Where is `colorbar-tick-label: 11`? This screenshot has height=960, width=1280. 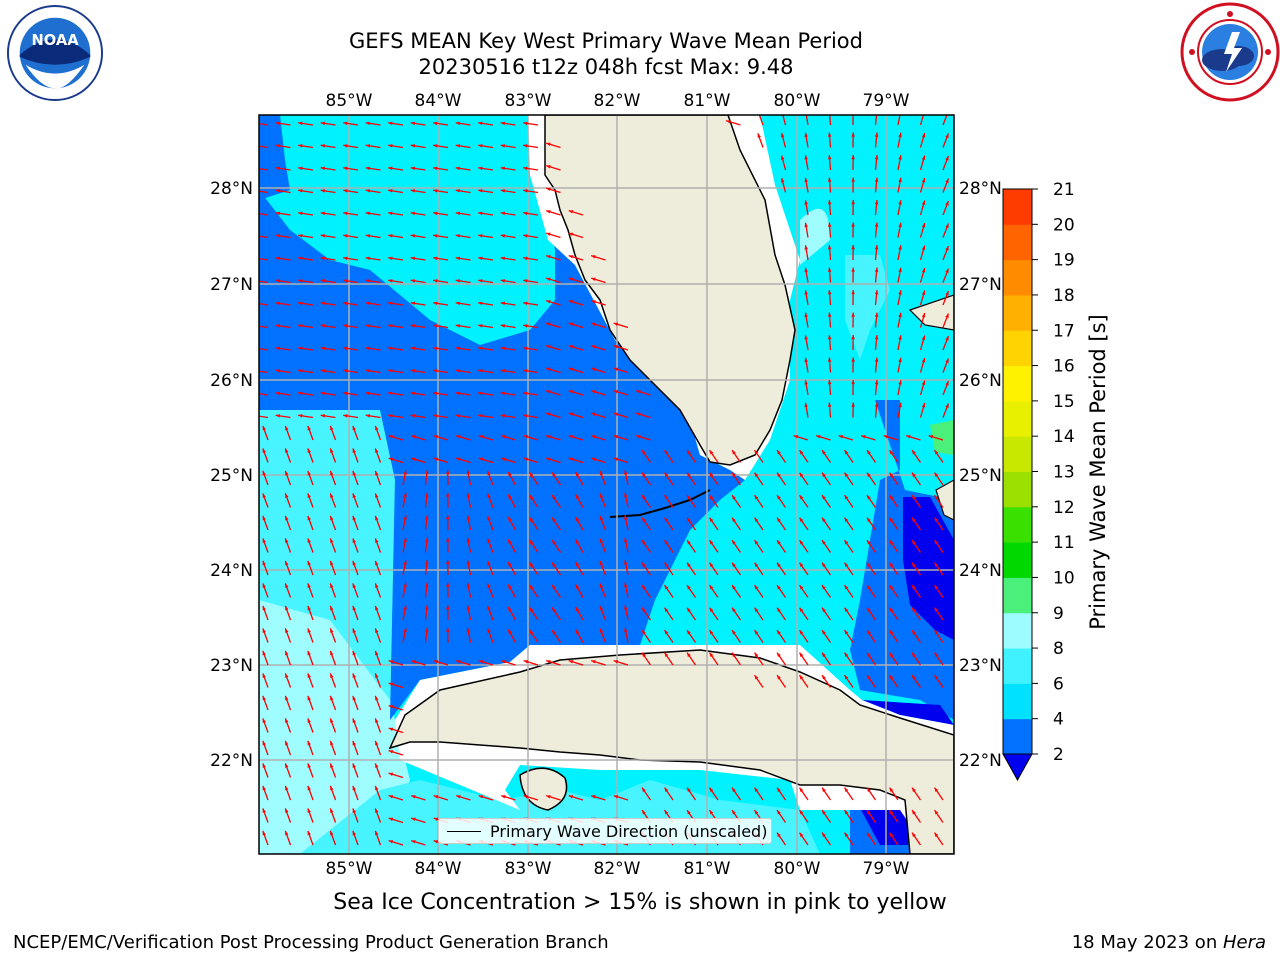
colorbar-tick-label: 11 is located at coordinates (1064, 543).